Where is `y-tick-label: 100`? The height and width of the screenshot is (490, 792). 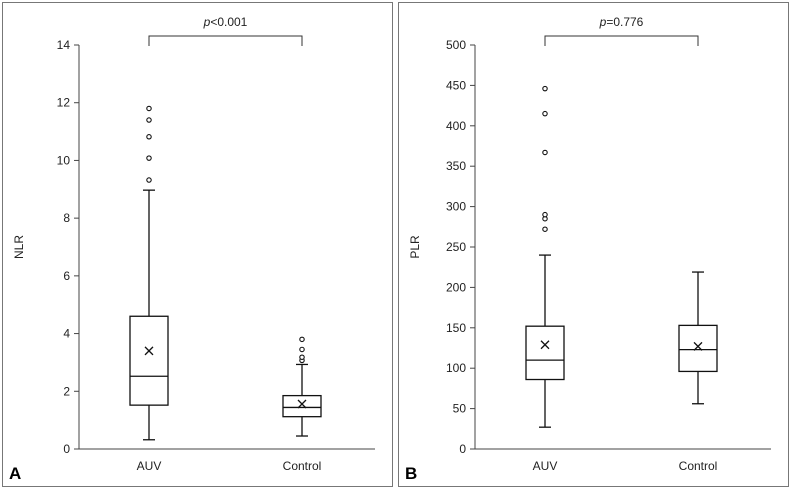 y-tick-label: 100 is located at coordinates (456, 368).